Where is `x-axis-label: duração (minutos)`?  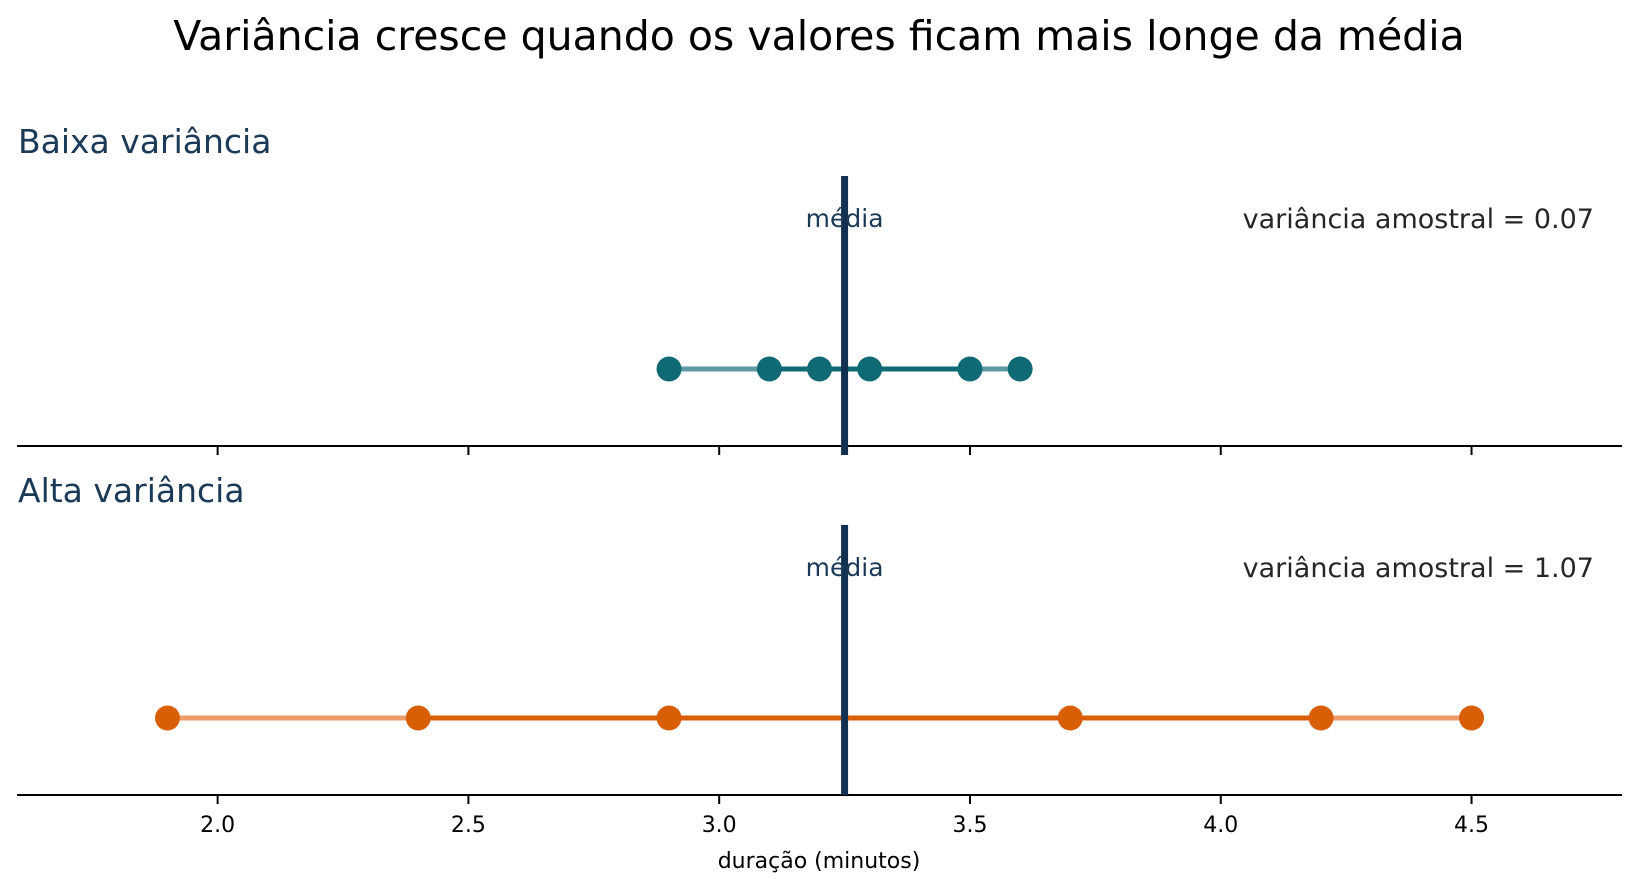 x-axis-label: duração (minutos) is located at coordinates (819, 861).